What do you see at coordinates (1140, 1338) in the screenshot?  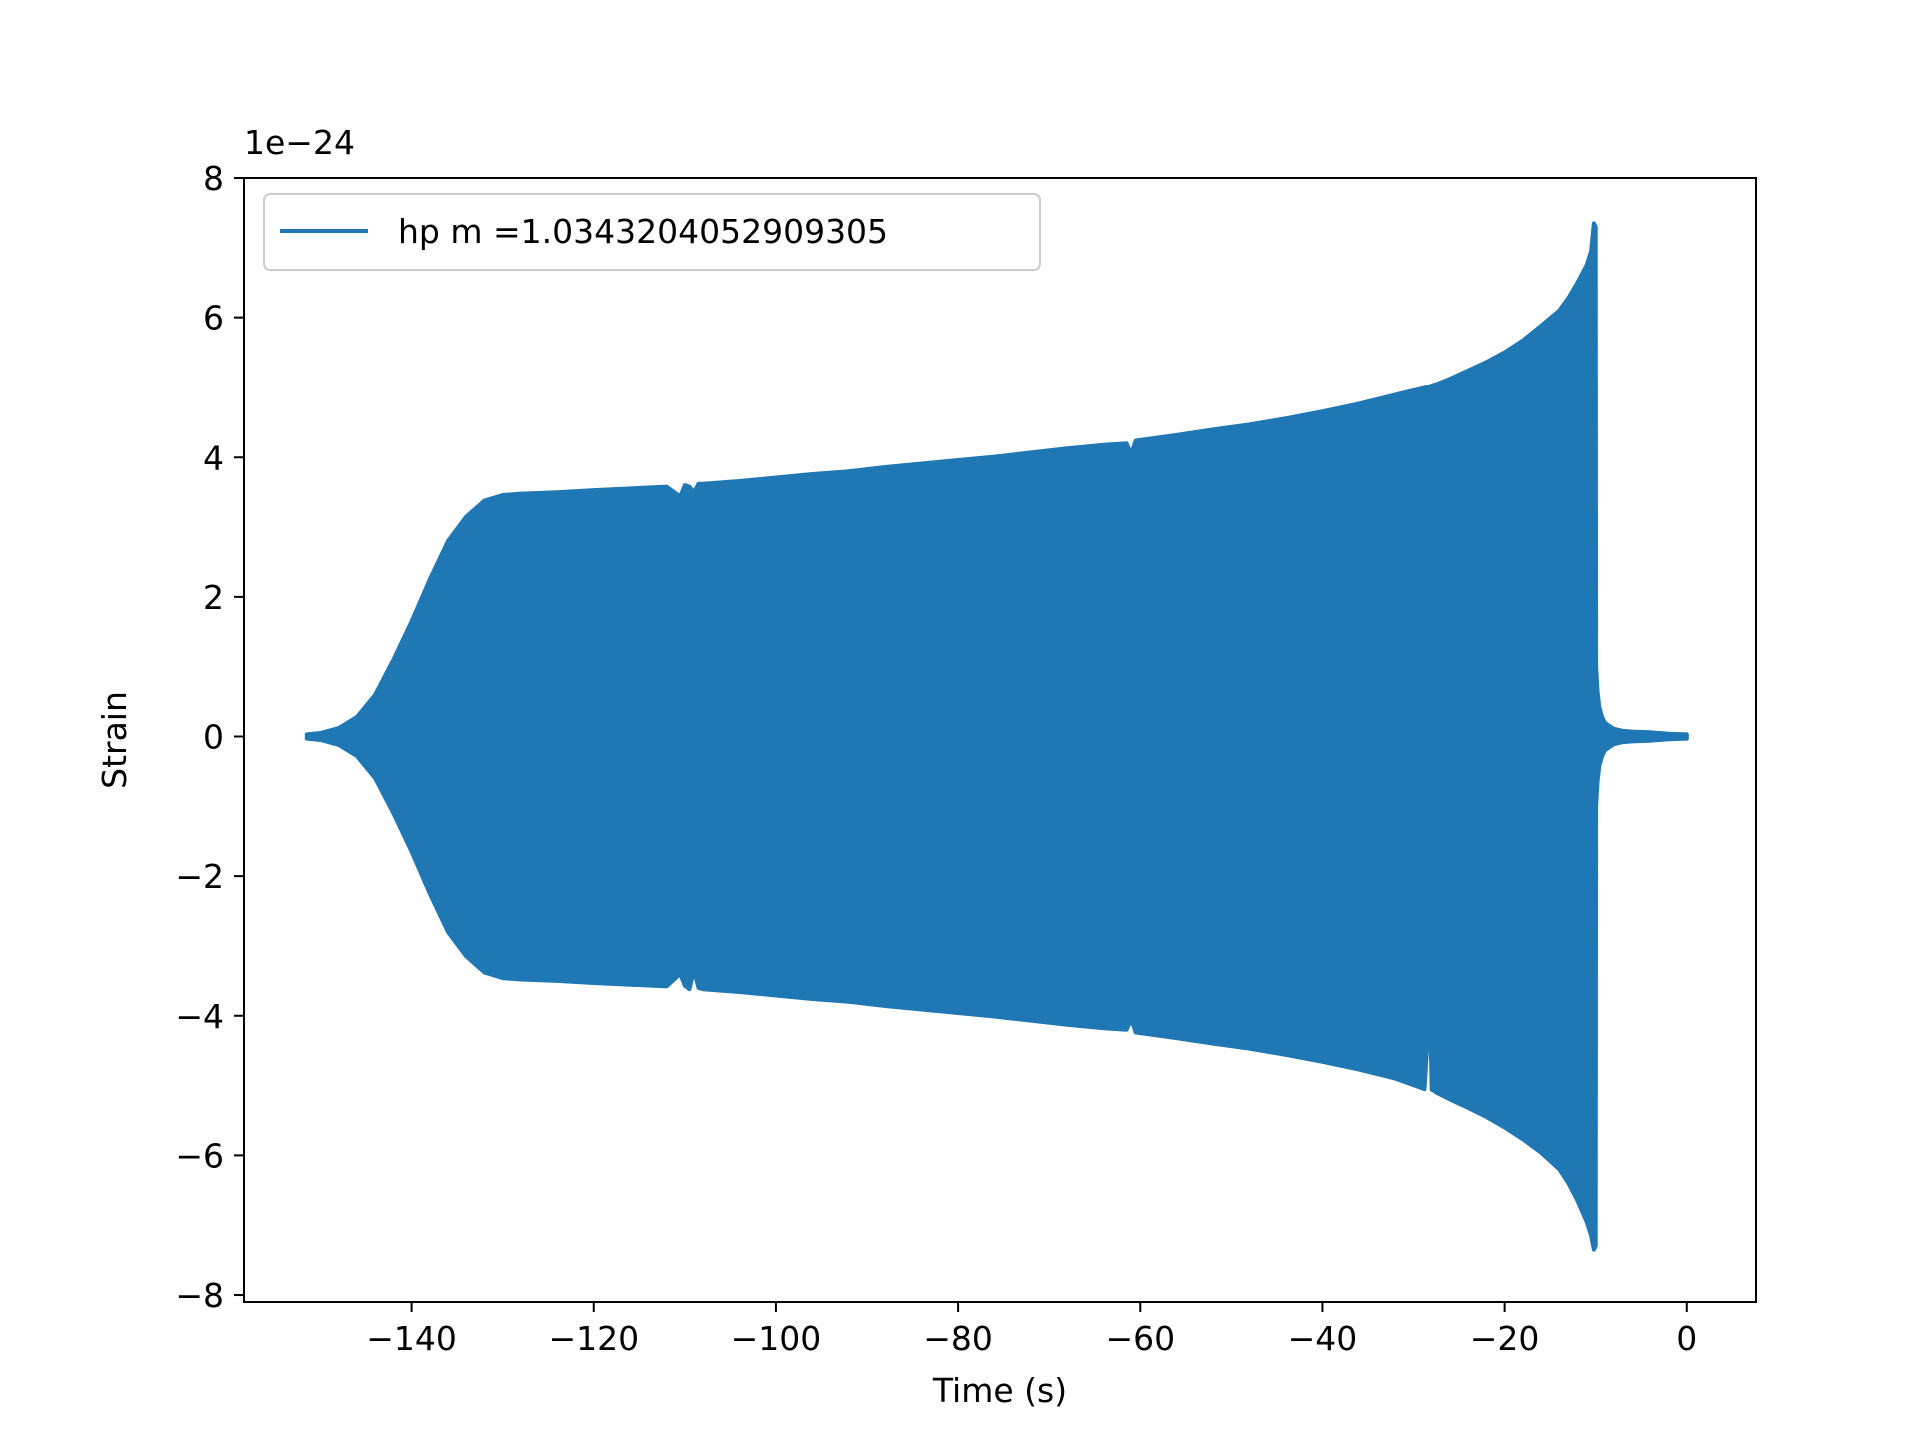 I see `x-tick-label: −60` at bounding box center [1140, 1338].